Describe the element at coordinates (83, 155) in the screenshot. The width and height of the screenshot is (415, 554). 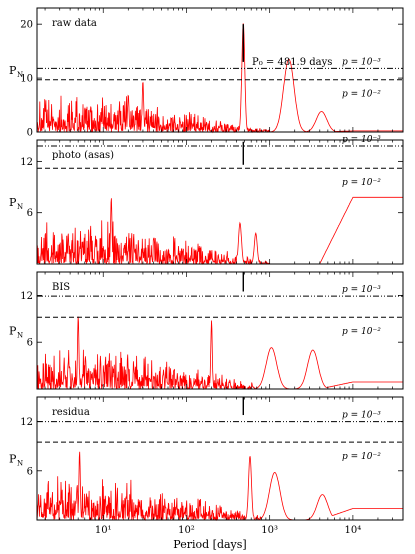
I see `panel-label: photo (asas)` at that location.